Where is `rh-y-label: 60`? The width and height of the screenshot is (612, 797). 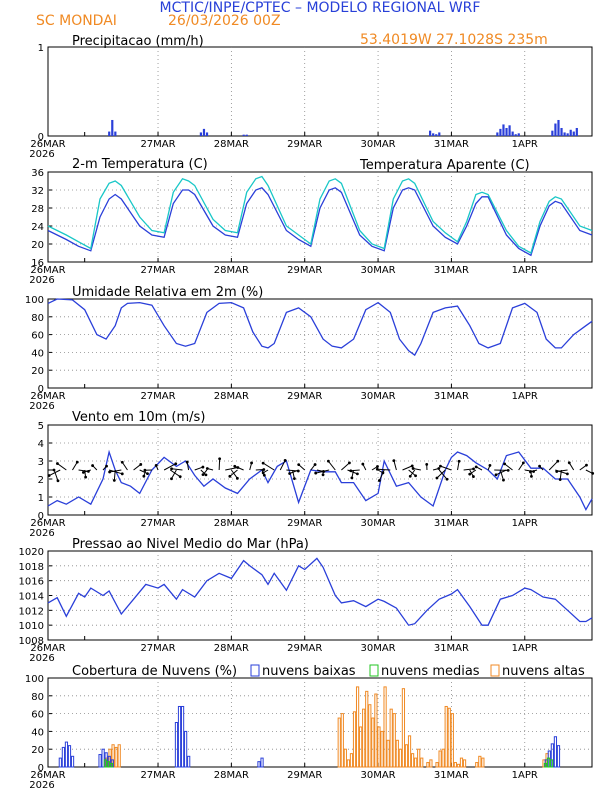
rh-y-label: 60 is located at coordinates (37, 336).